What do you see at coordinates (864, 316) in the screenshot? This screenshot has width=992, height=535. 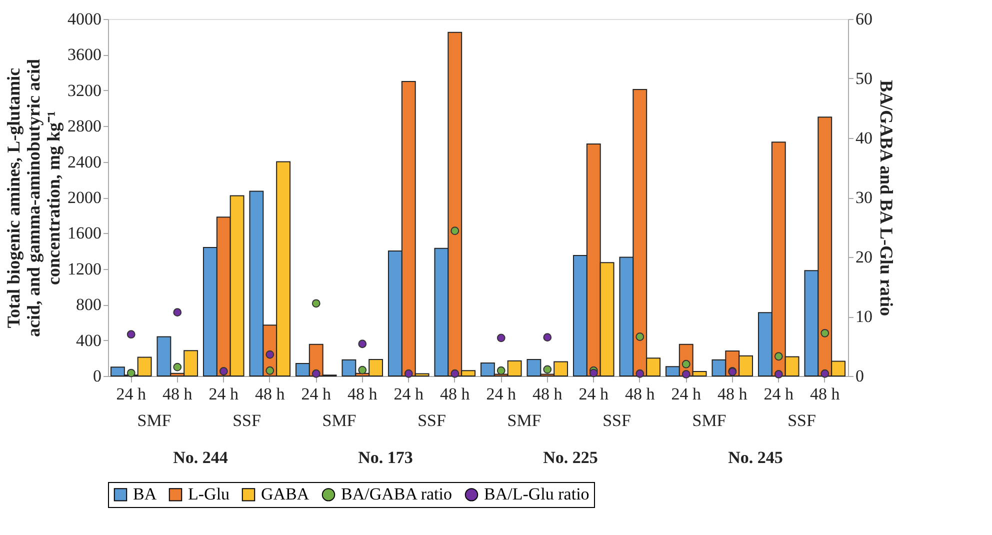 I see `y2-tick-label: 10` at bounding box center [864, 316].